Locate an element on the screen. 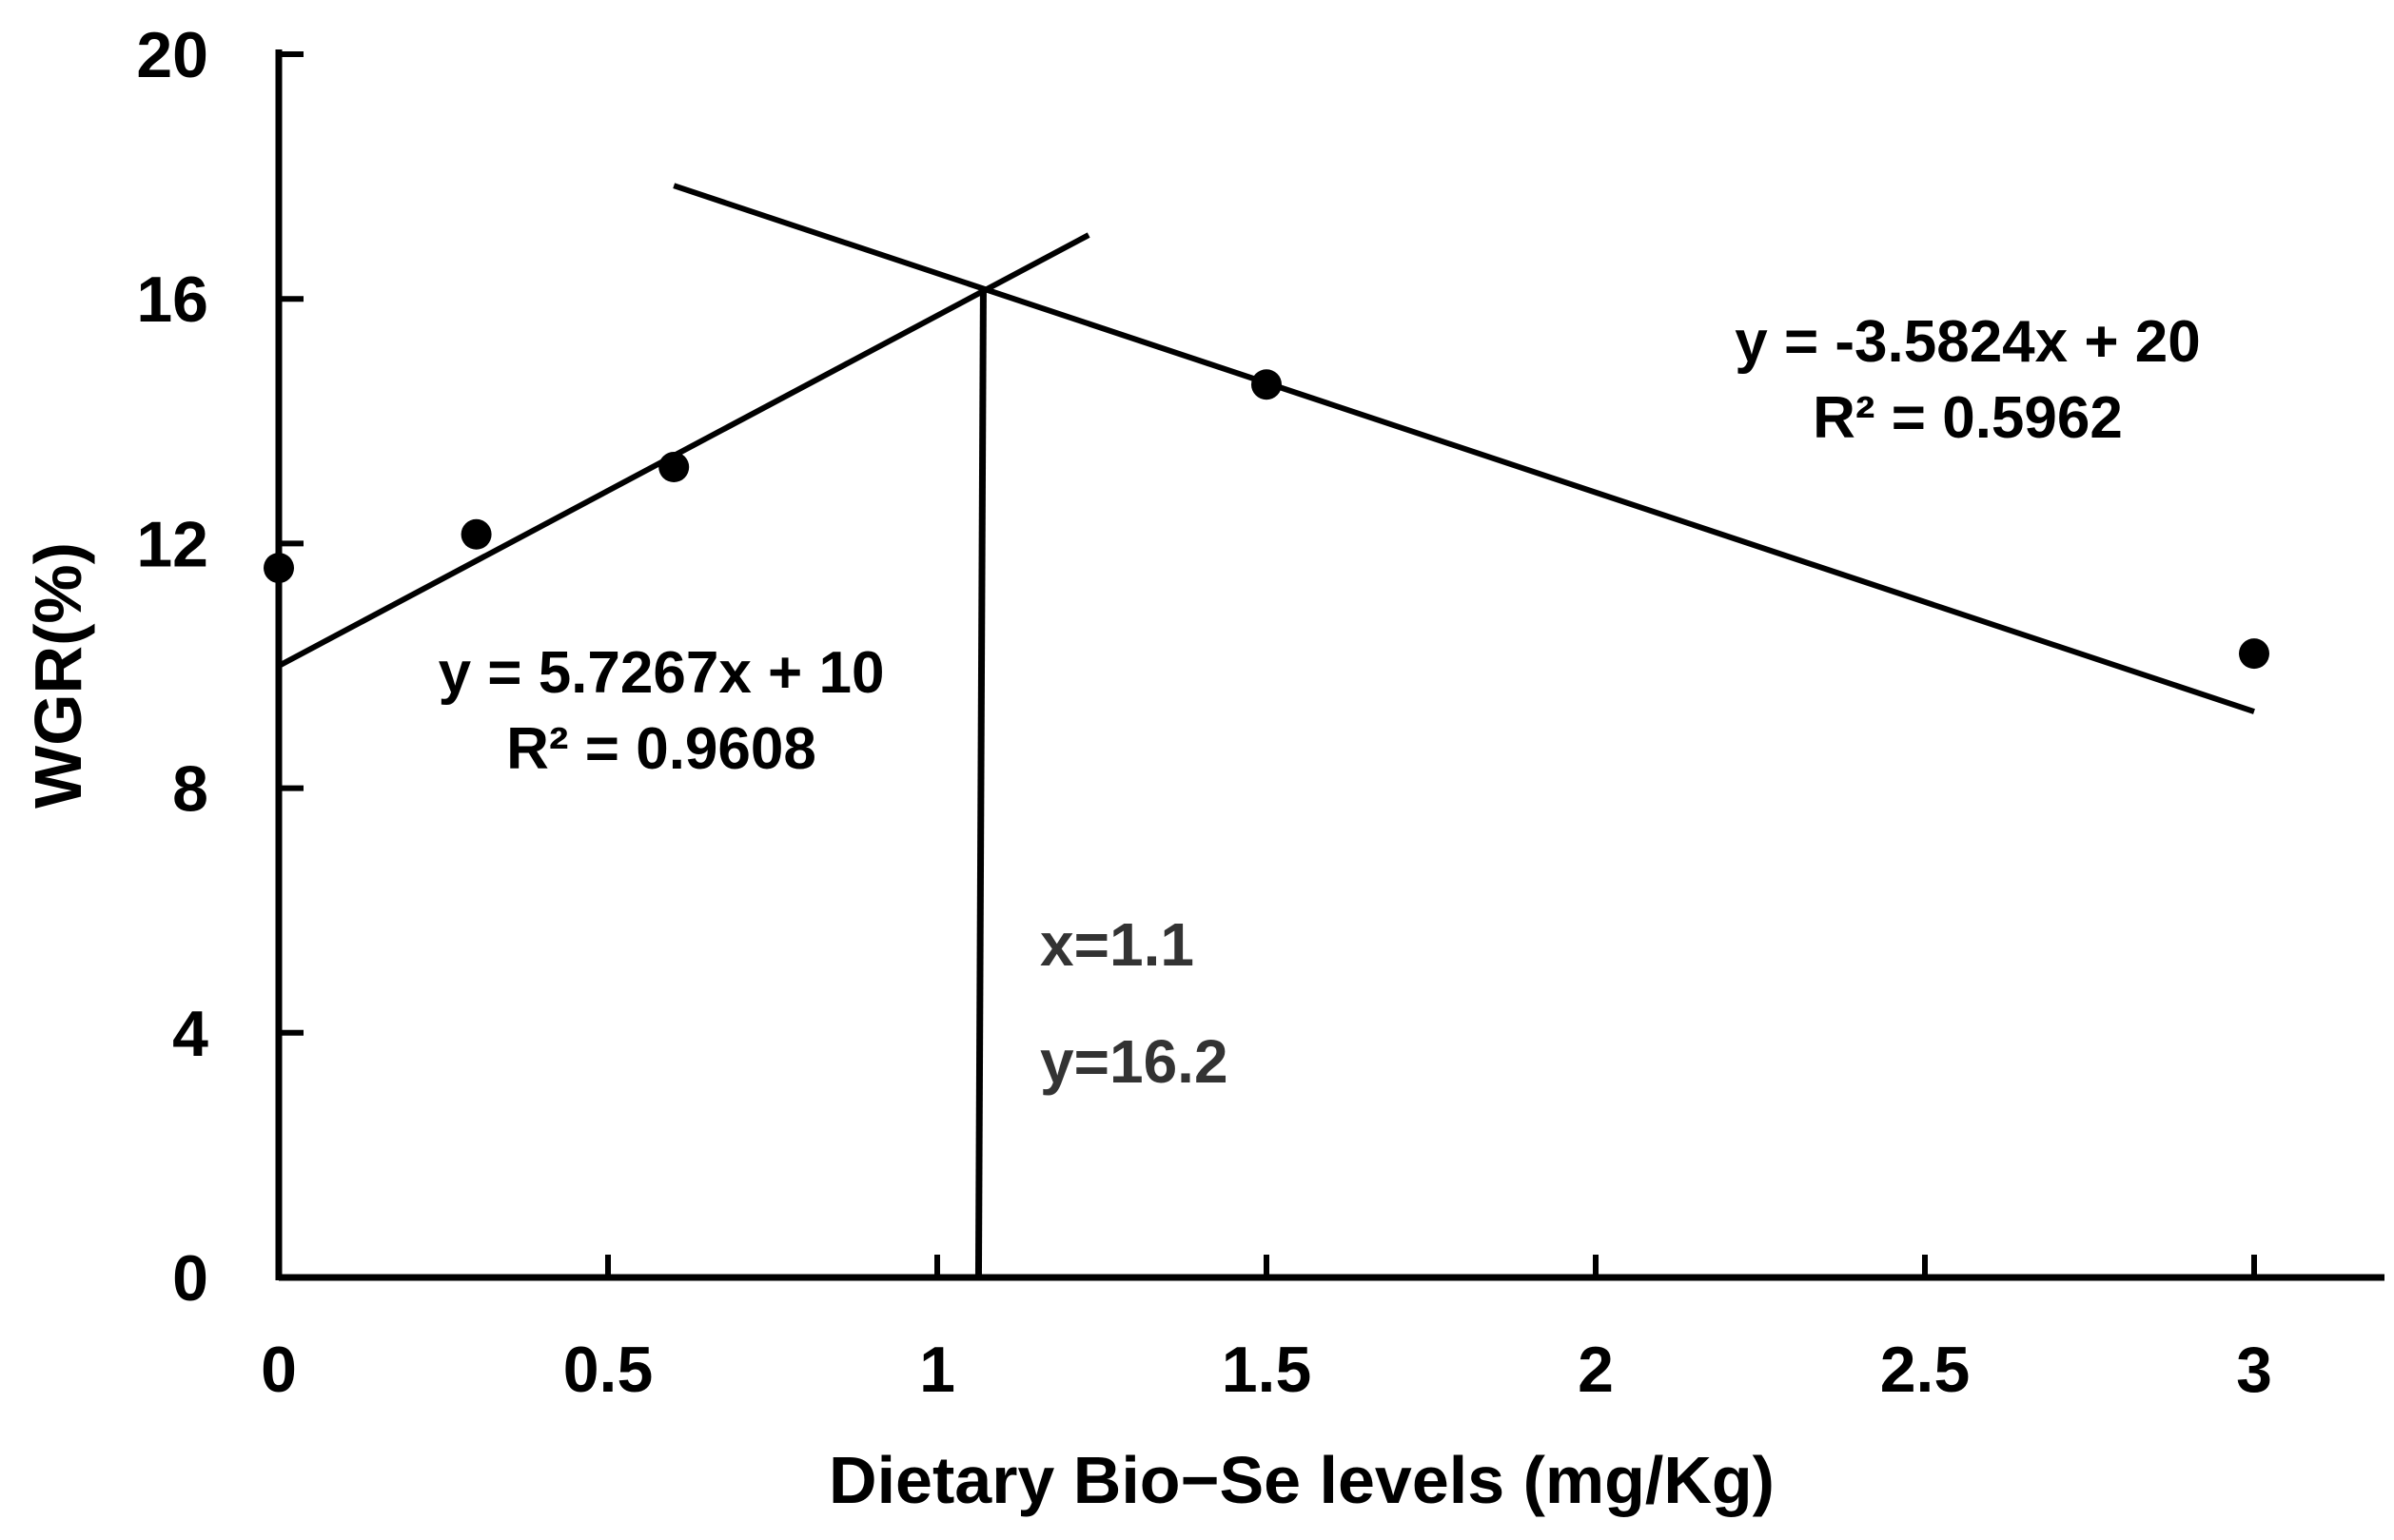 This screenshot has width=2394, height=1540. intersection-drop-line is located at coordinates (980, 782).